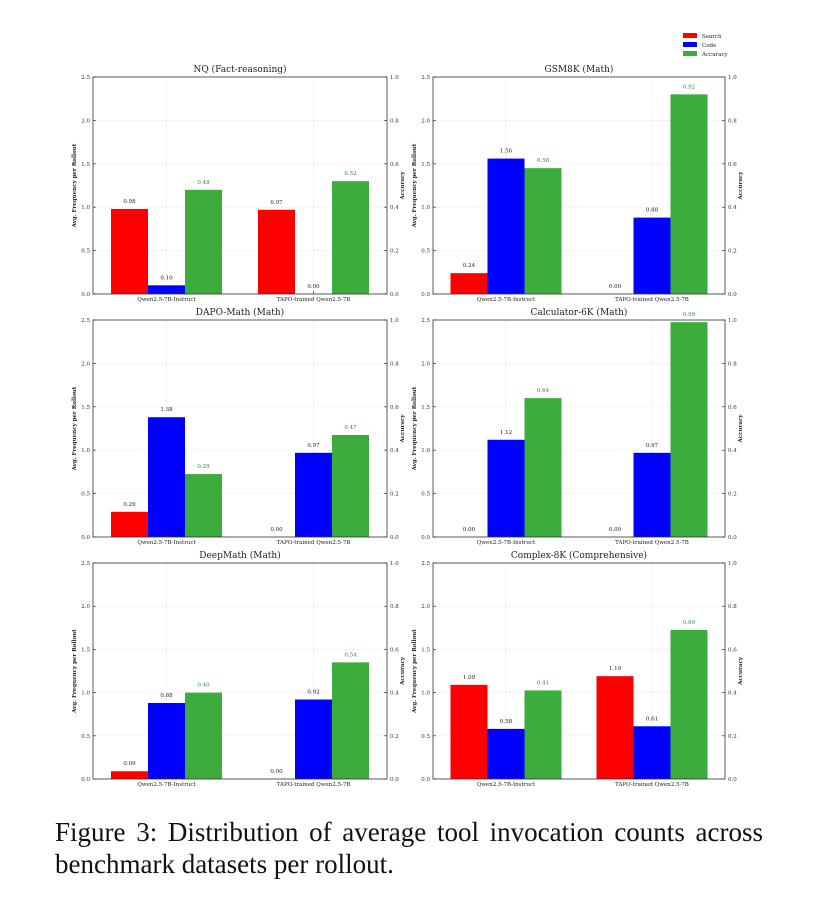 This screenshot has width=822, height=911. I want to click on data-label: 0.29, so click(203, 467).